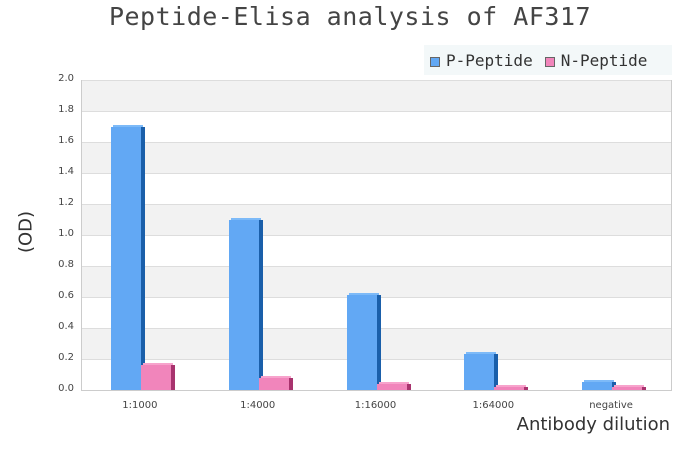 The width and height of the screenshot is (700, 450). I want to click on y-tick-label: 0.6, so click(66, 295).